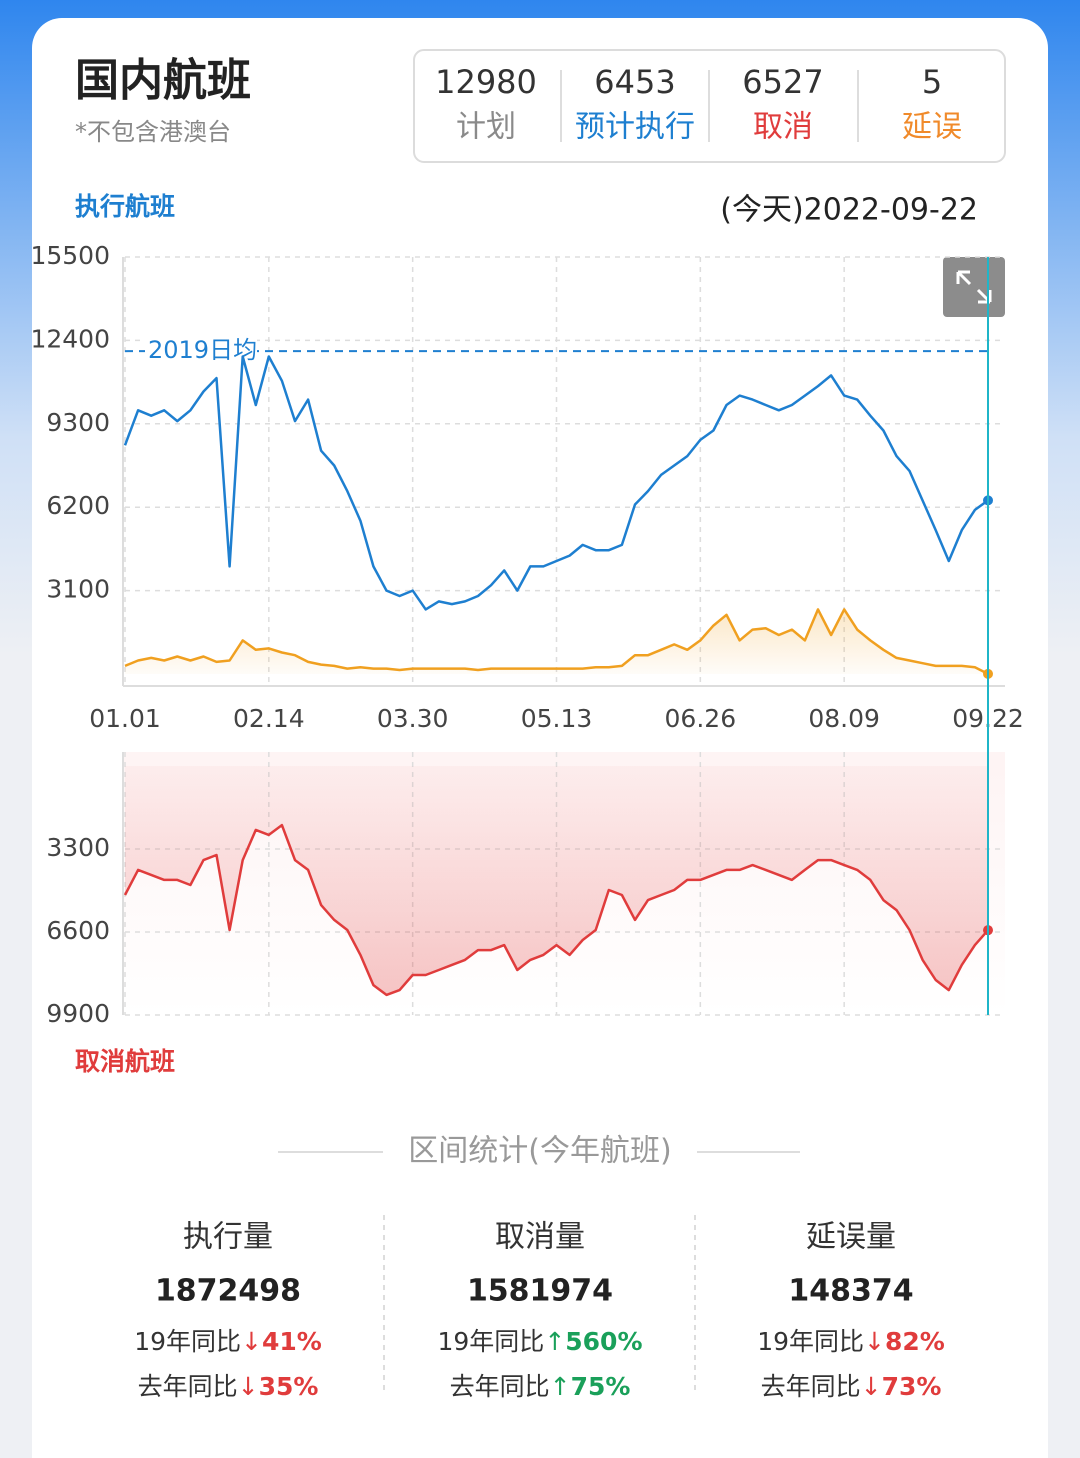 This screenshot has width=1080, height=1458. What do you see at coordinates (289, 1386) in the screenshot?
I see `comparison-value: 35%` at bounding box center [289, 1386].